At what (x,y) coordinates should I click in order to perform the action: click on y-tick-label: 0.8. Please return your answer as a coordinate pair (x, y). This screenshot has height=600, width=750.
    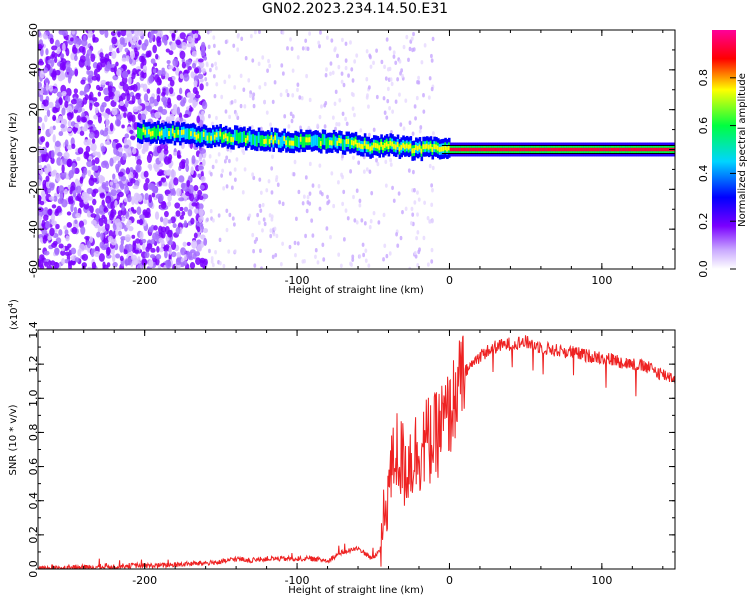
    Looking at the image, I should click on (33, 433).